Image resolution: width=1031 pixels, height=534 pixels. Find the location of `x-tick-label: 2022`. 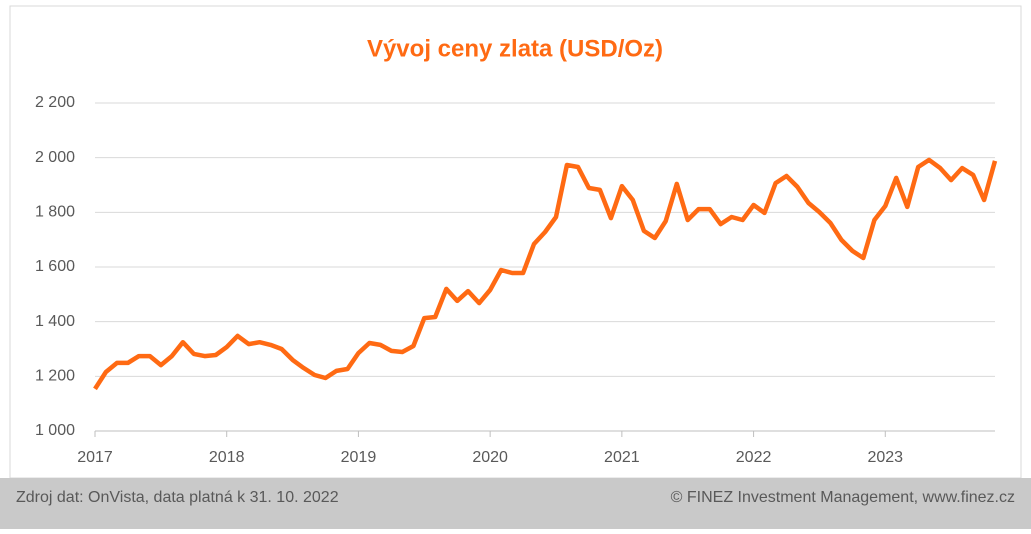

x-tick-label: 2022 is located at coordinates (754, 457).